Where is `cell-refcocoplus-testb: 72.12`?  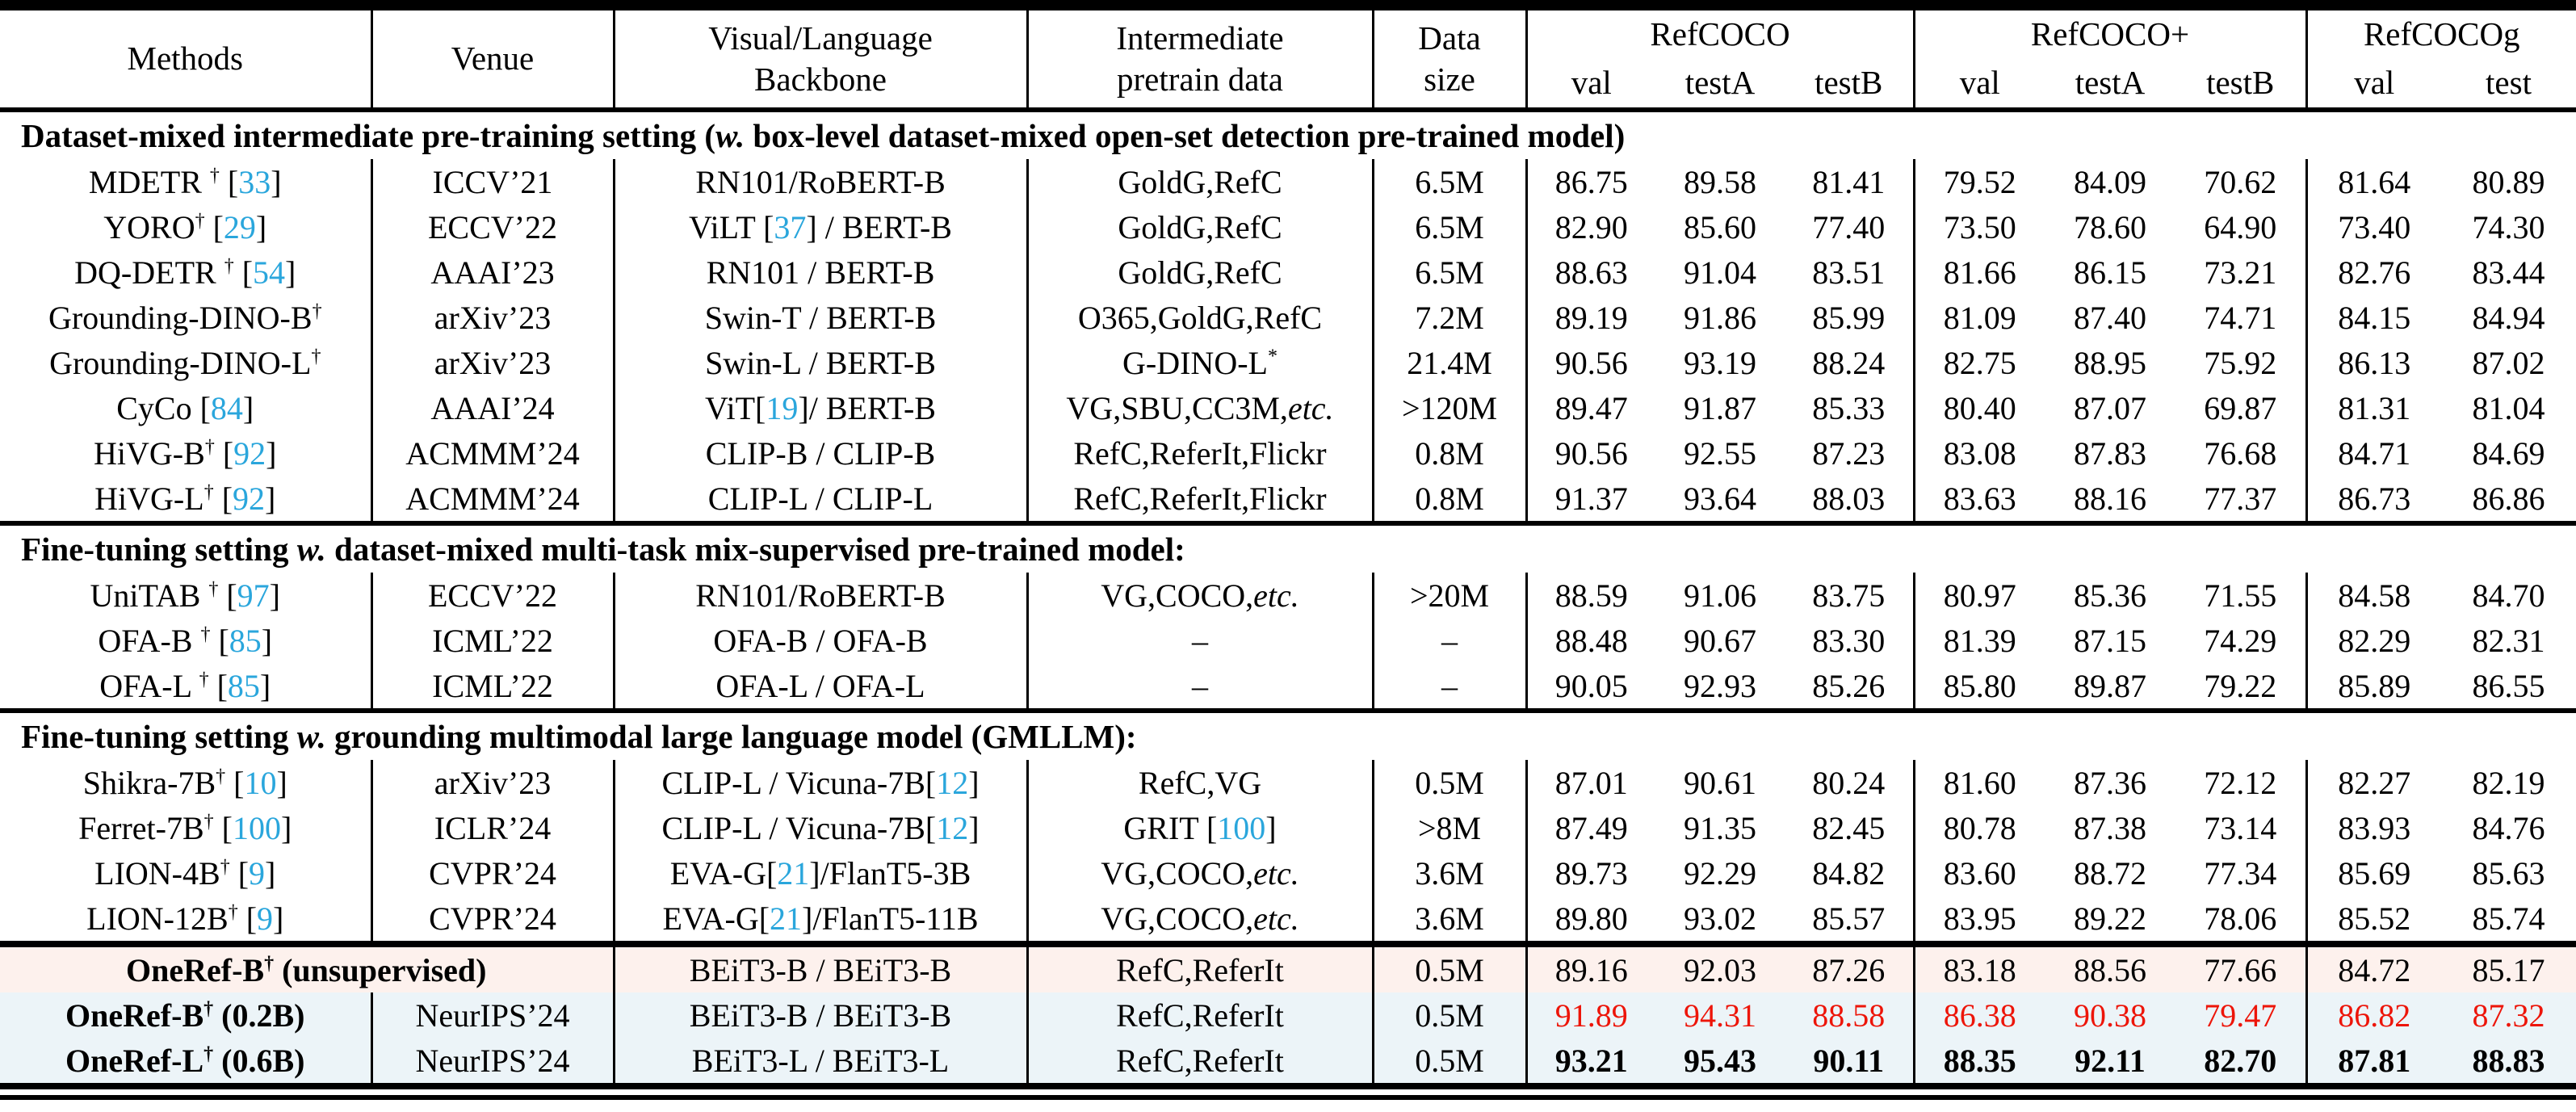 cell-refcocoplus-testb: 72.12 is located at coordinates (2240, 782).